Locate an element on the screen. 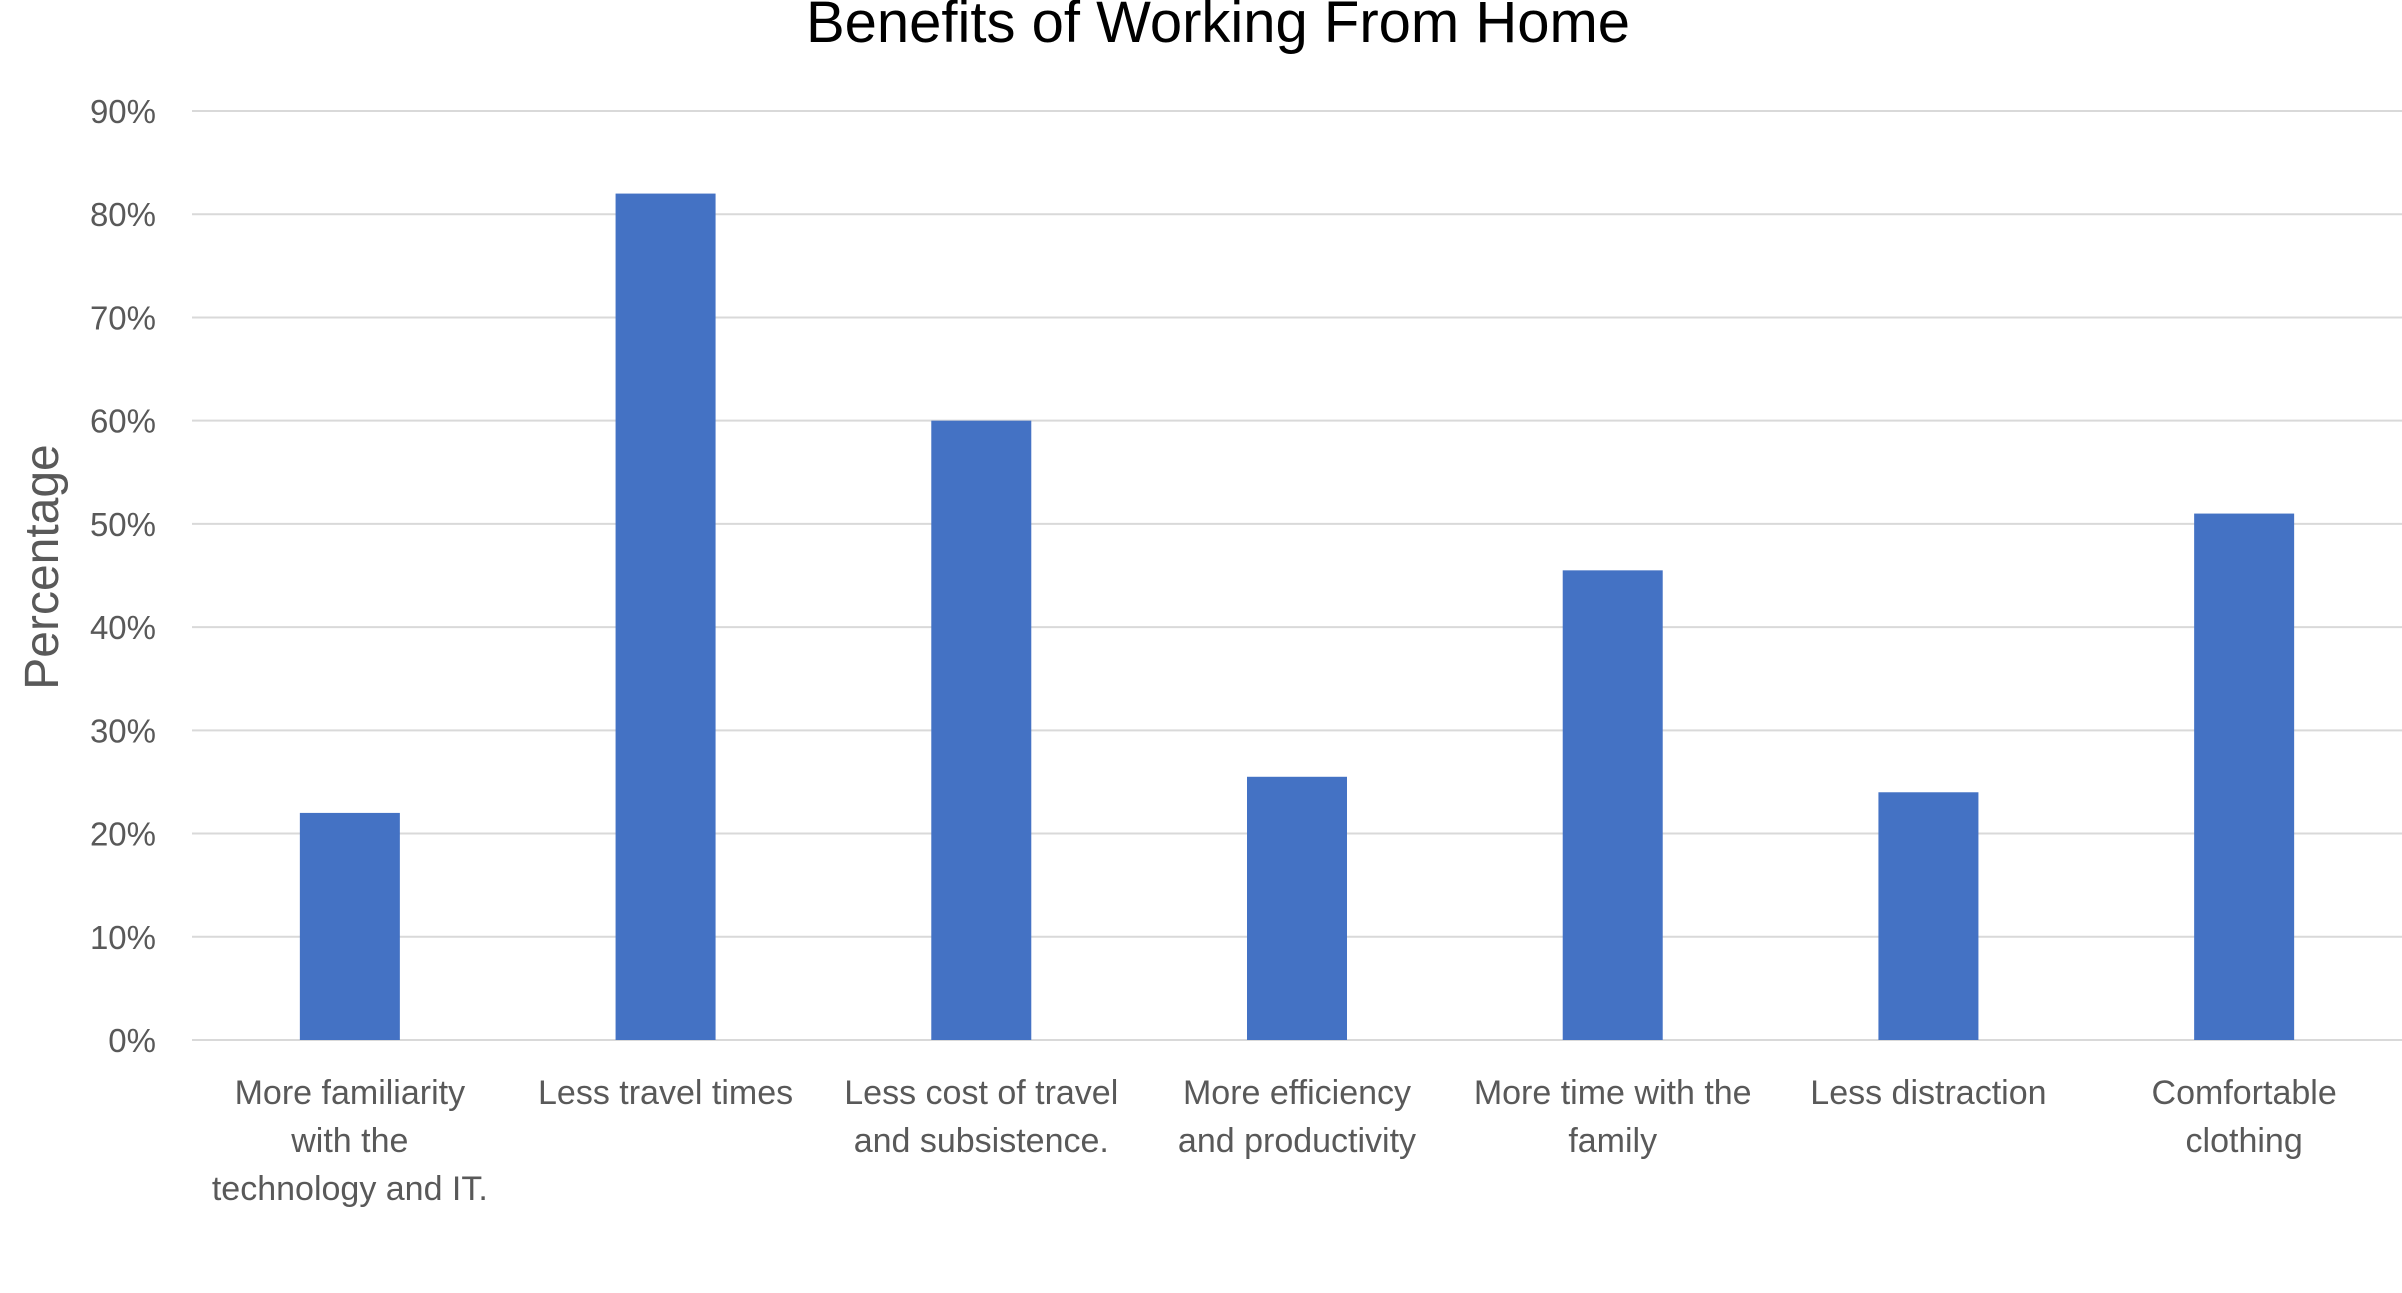  x-tick-label-line: technology and IT. is located at coordinates (350, 1189).